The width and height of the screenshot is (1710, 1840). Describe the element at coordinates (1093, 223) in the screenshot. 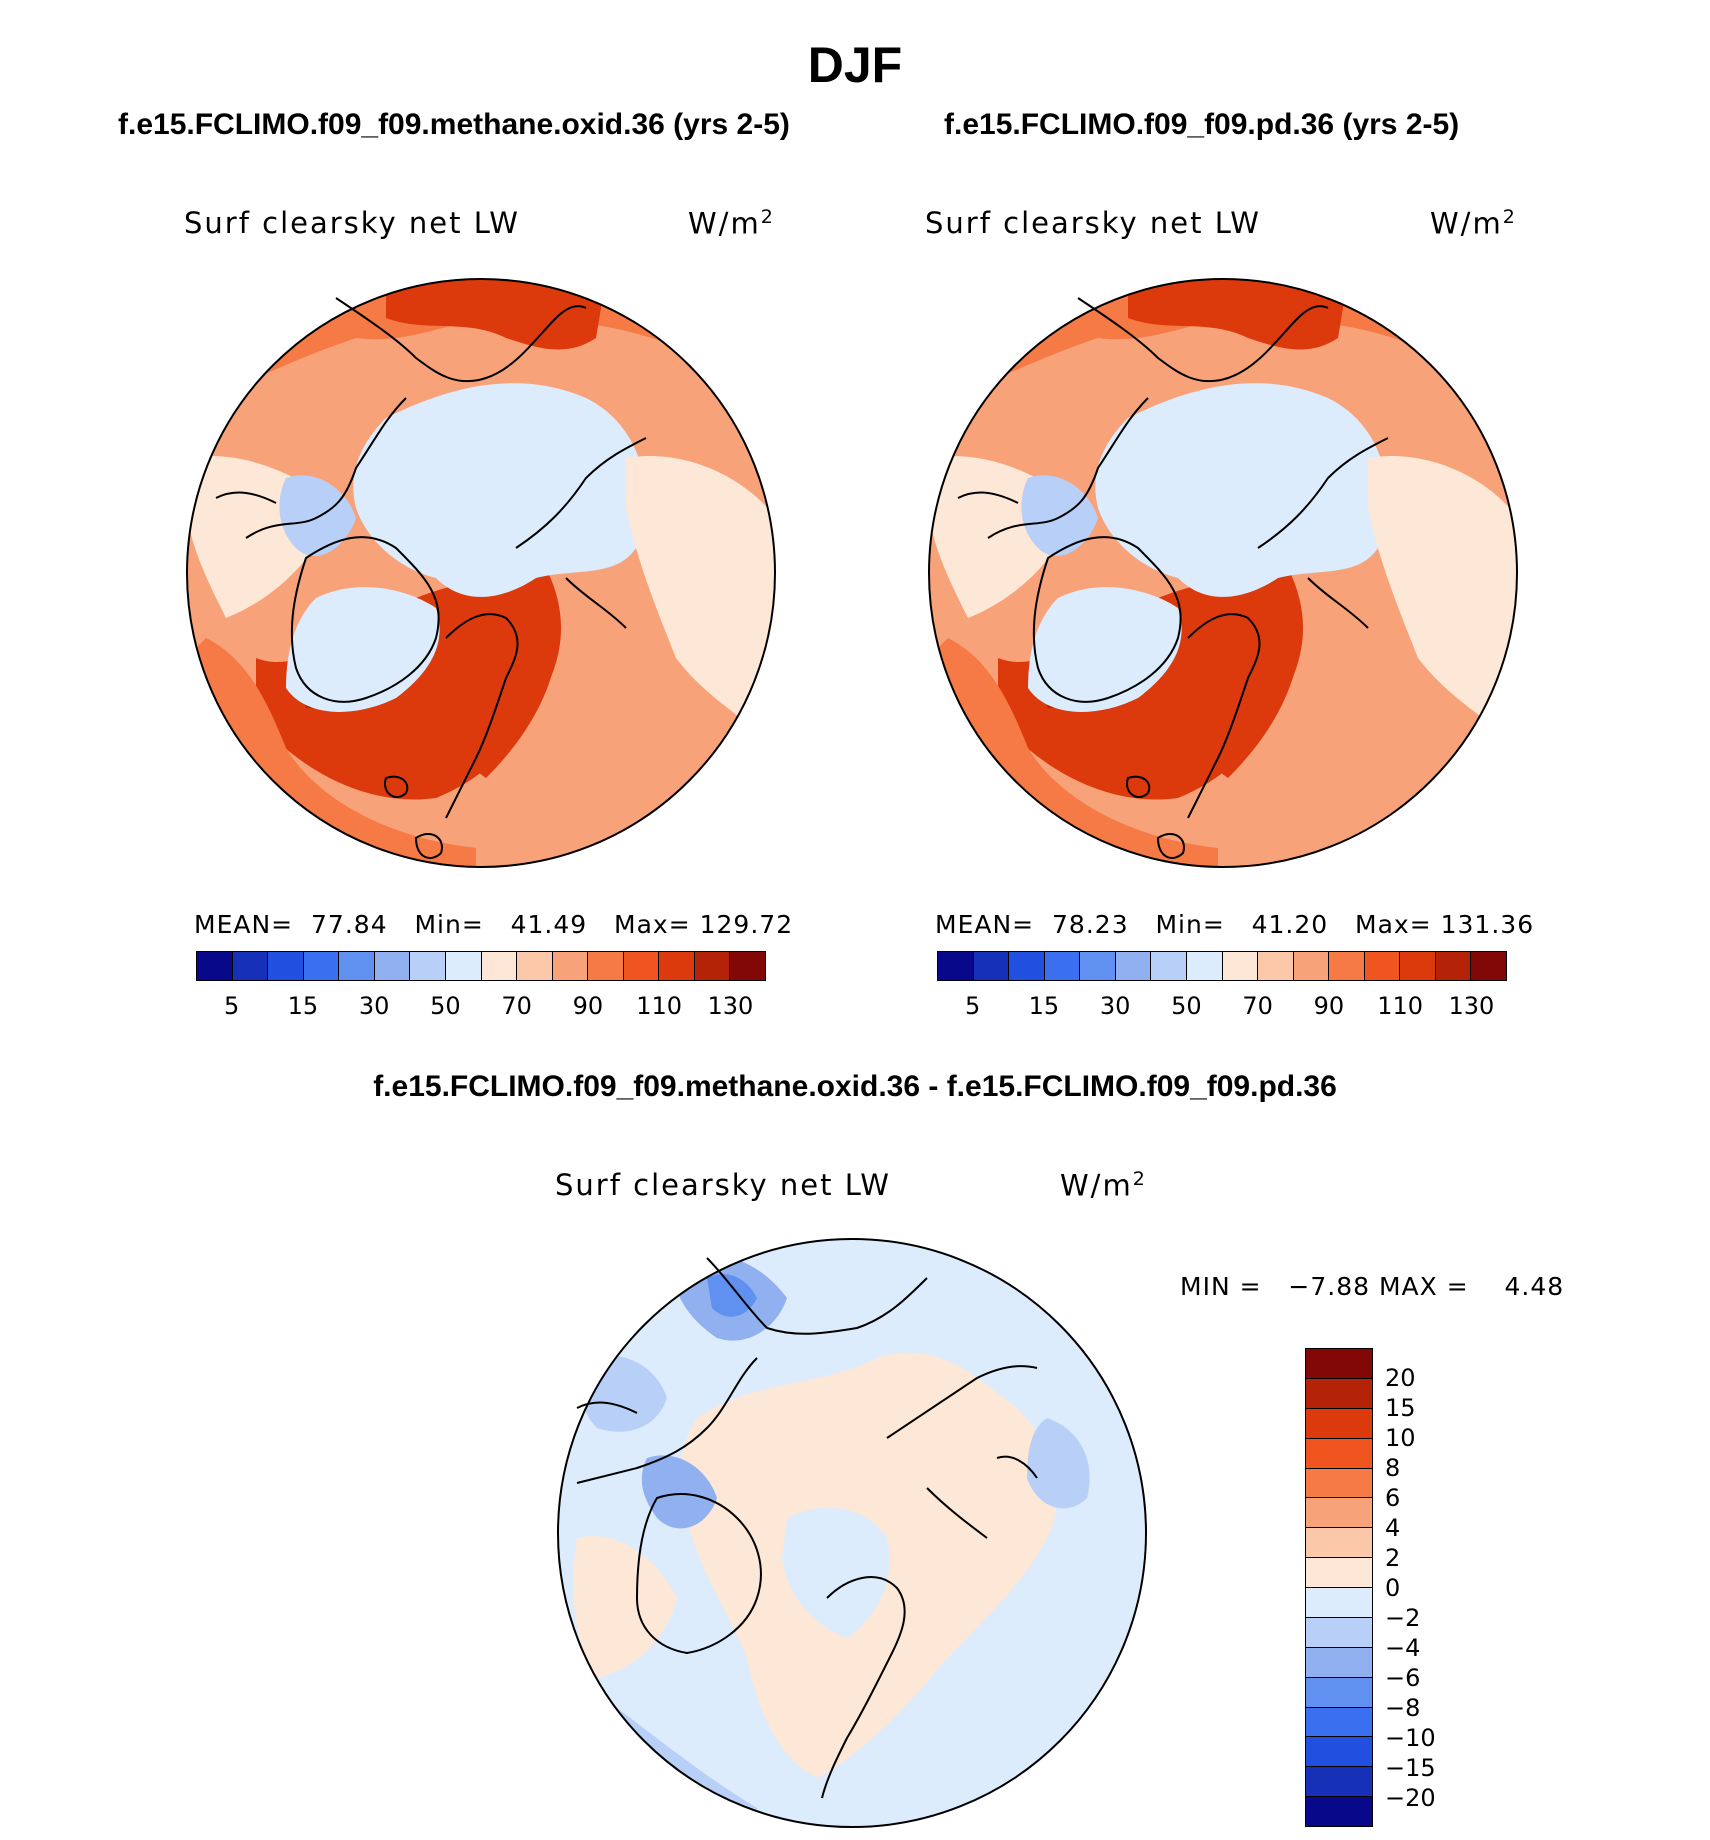

I see `panel2-variable-label: Surf clearsky net LW` at that location.